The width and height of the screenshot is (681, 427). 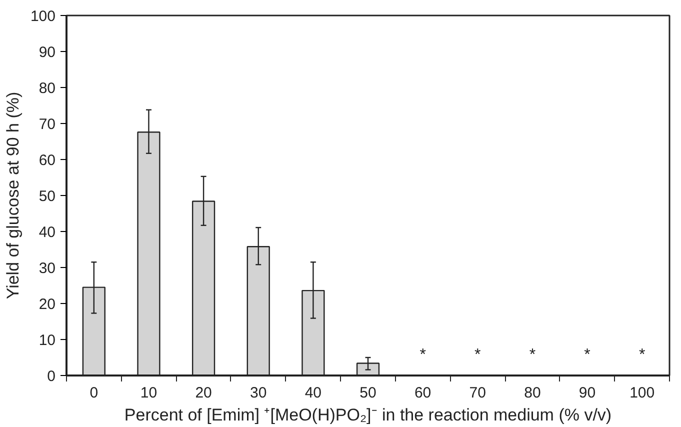 What do you see at coordinates (203, 393) in the screenshot?
I see `x-tick-label: 20` at bounding box center [203, 393].